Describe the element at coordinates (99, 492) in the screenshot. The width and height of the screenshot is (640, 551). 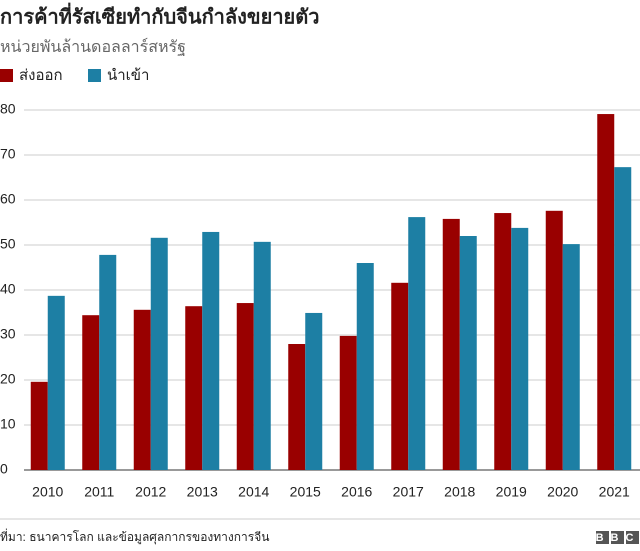
I see `x-tick-label: 2011` at that location.